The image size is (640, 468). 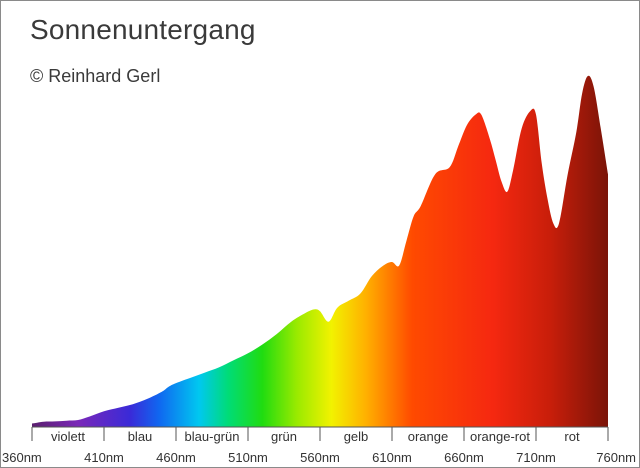 I want to click on x-tick-label: 360nm, so click(x=22, y=457).